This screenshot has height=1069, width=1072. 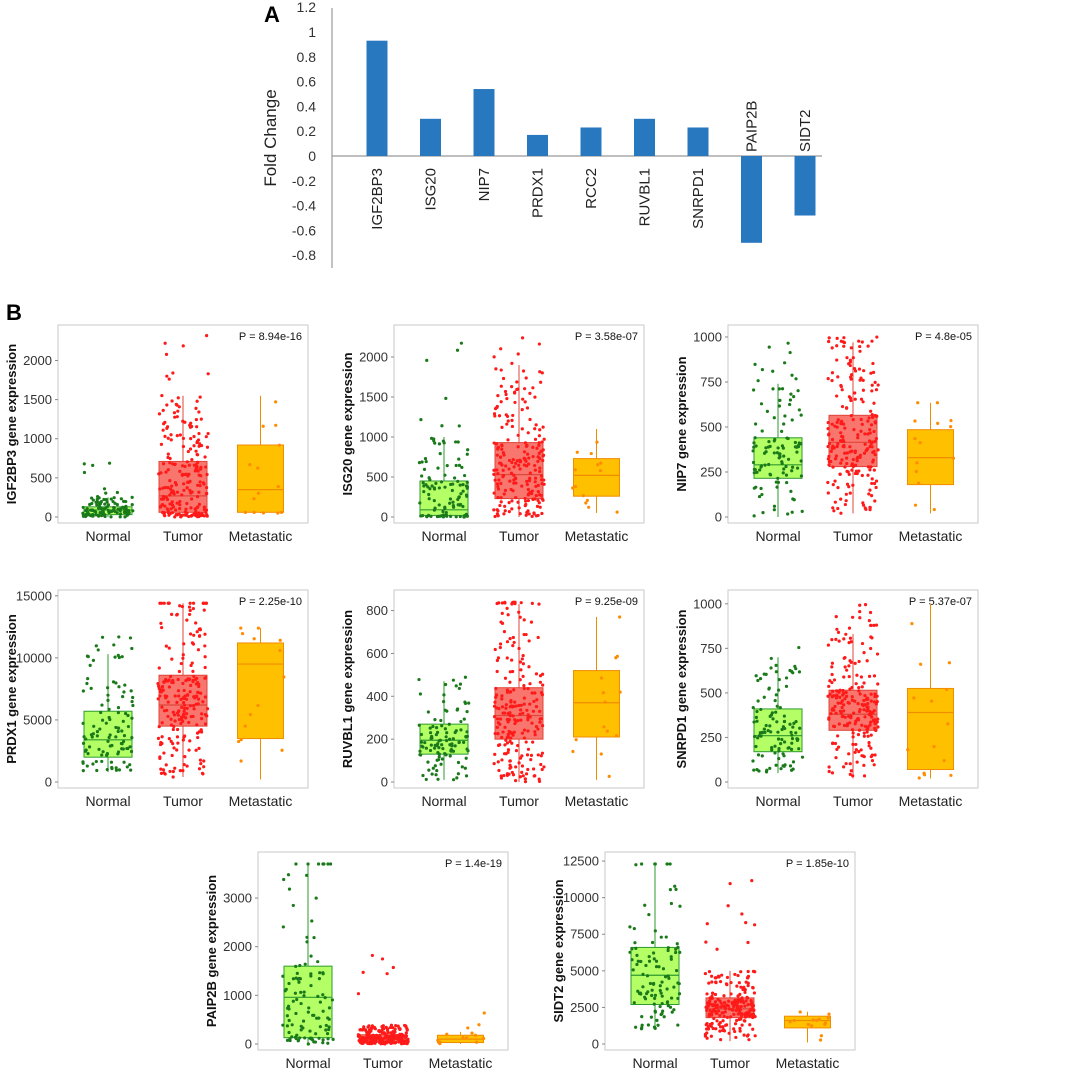 I want to click on y-tick-label: 500, so click(x=711, y=427).